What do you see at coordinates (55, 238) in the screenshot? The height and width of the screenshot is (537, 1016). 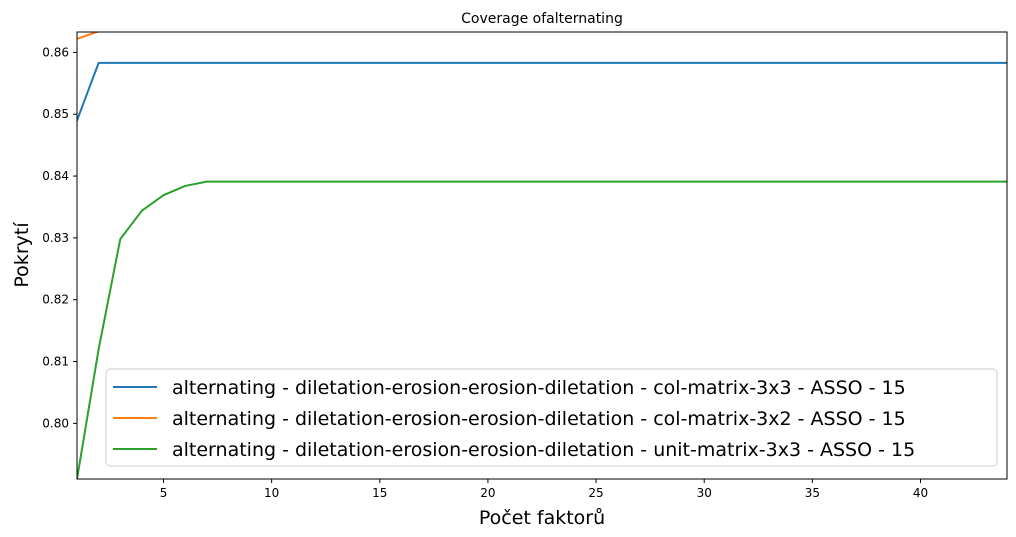 I see `y-tick-label: 0.83` at bounding box center [55, 238].